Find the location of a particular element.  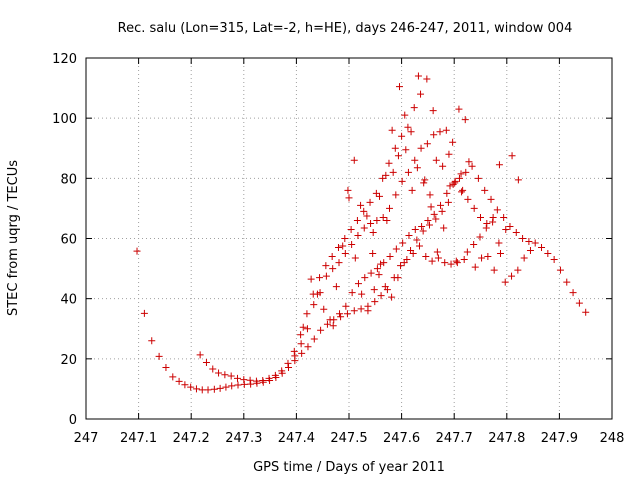

x-tick-label: 247.3 is located at coordinates (243, 438).